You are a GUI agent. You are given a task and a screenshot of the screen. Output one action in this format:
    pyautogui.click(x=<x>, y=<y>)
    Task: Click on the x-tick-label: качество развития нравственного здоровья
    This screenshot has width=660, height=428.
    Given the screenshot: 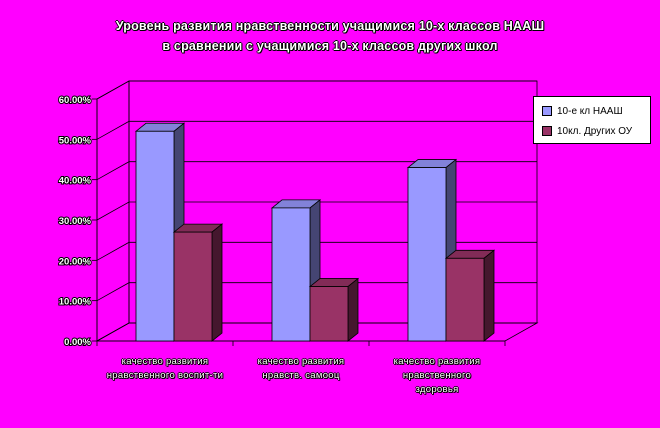 What is the action you would take?
    pyautogui.click(x=437, y=376)
    